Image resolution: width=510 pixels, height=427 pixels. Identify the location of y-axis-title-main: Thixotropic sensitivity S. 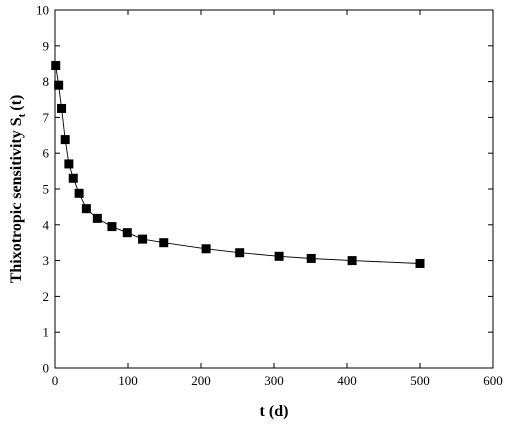
(16, 200).